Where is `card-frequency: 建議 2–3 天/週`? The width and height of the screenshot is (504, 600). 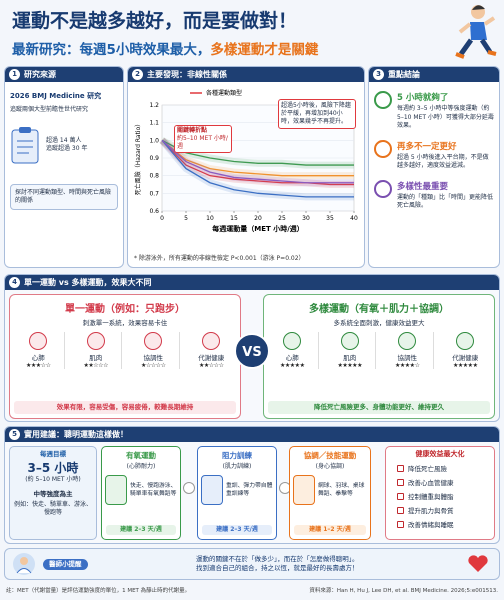
card-frequency: 建議 2–3 天/週 is located at coordinates (141, 530).